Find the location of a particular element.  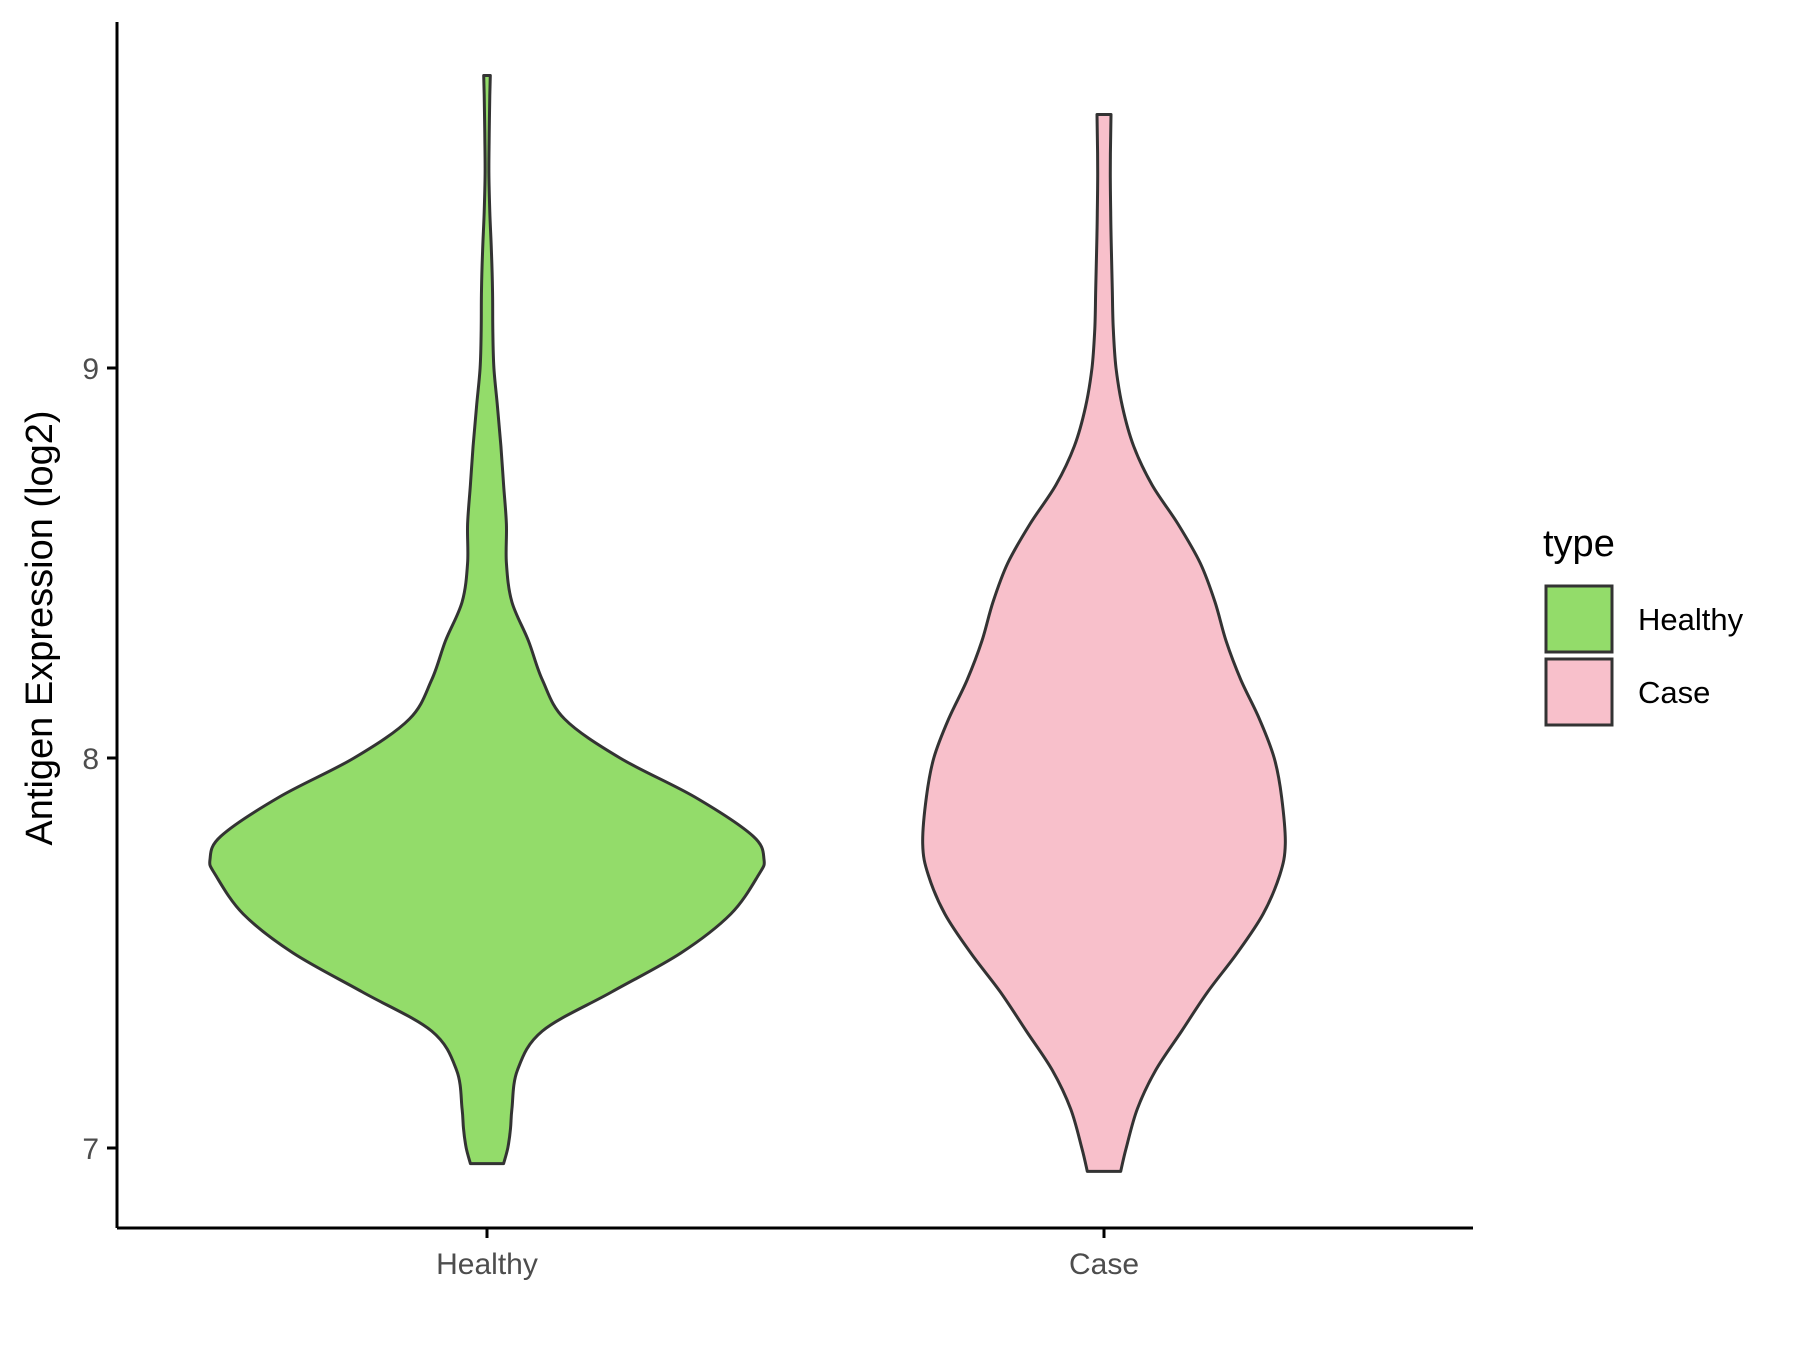

x-tick-label-healthy: Healthy is located at coordinates (487, 1264).